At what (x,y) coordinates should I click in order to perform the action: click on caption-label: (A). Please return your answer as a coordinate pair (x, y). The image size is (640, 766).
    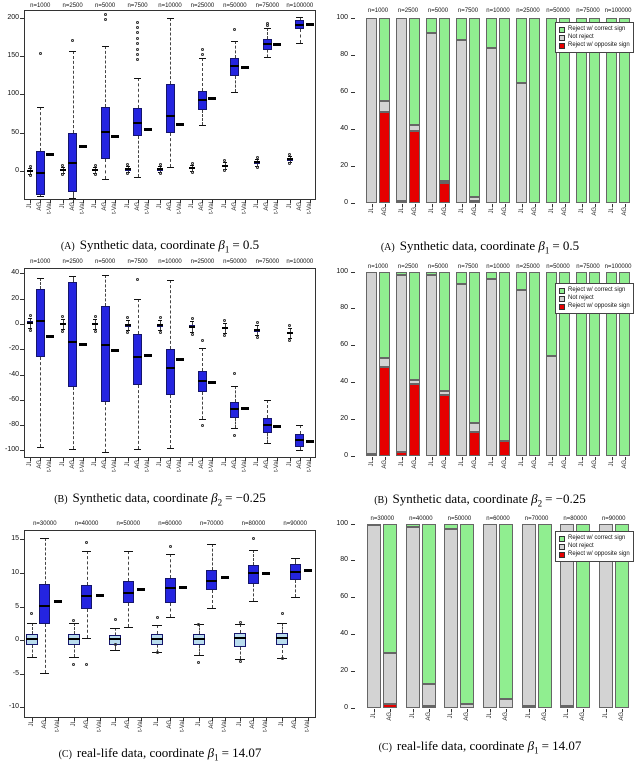
    Looking at the image, I should click on (67, 246).